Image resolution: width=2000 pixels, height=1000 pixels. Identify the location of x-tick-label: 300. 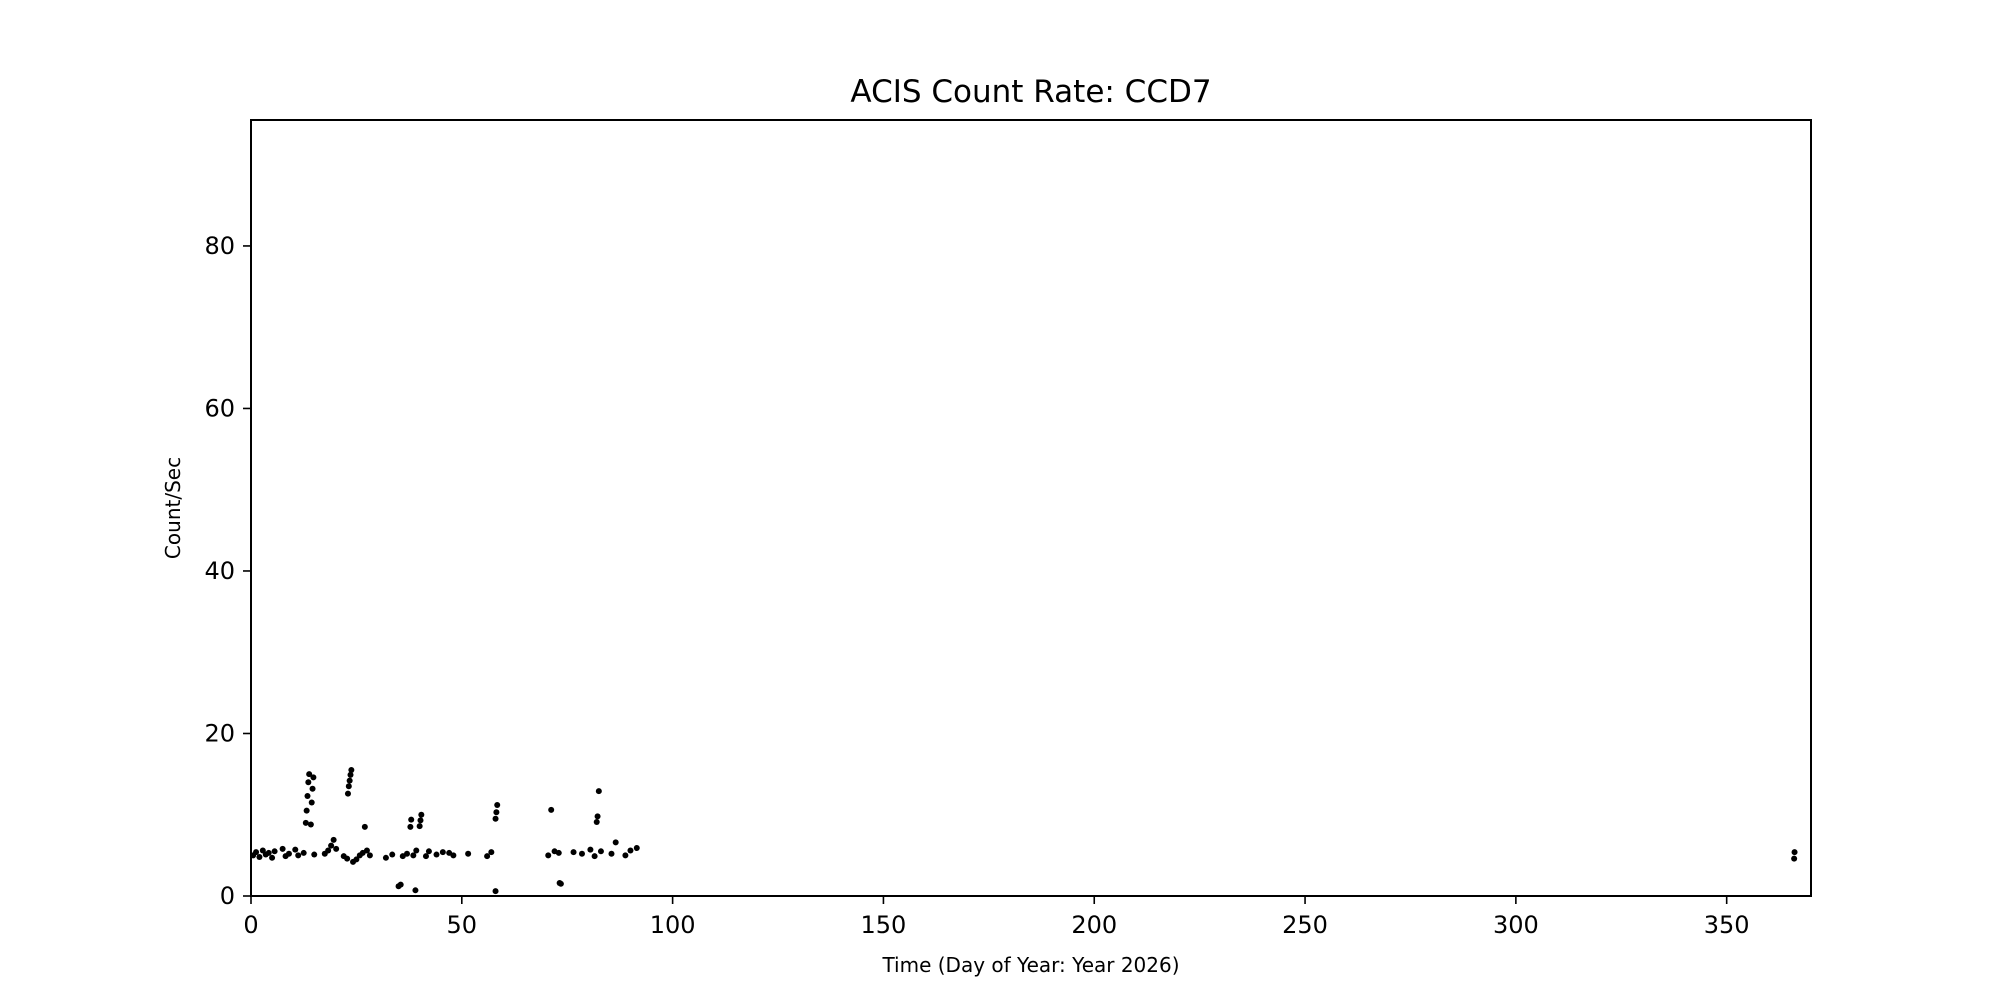
(1516, 925).